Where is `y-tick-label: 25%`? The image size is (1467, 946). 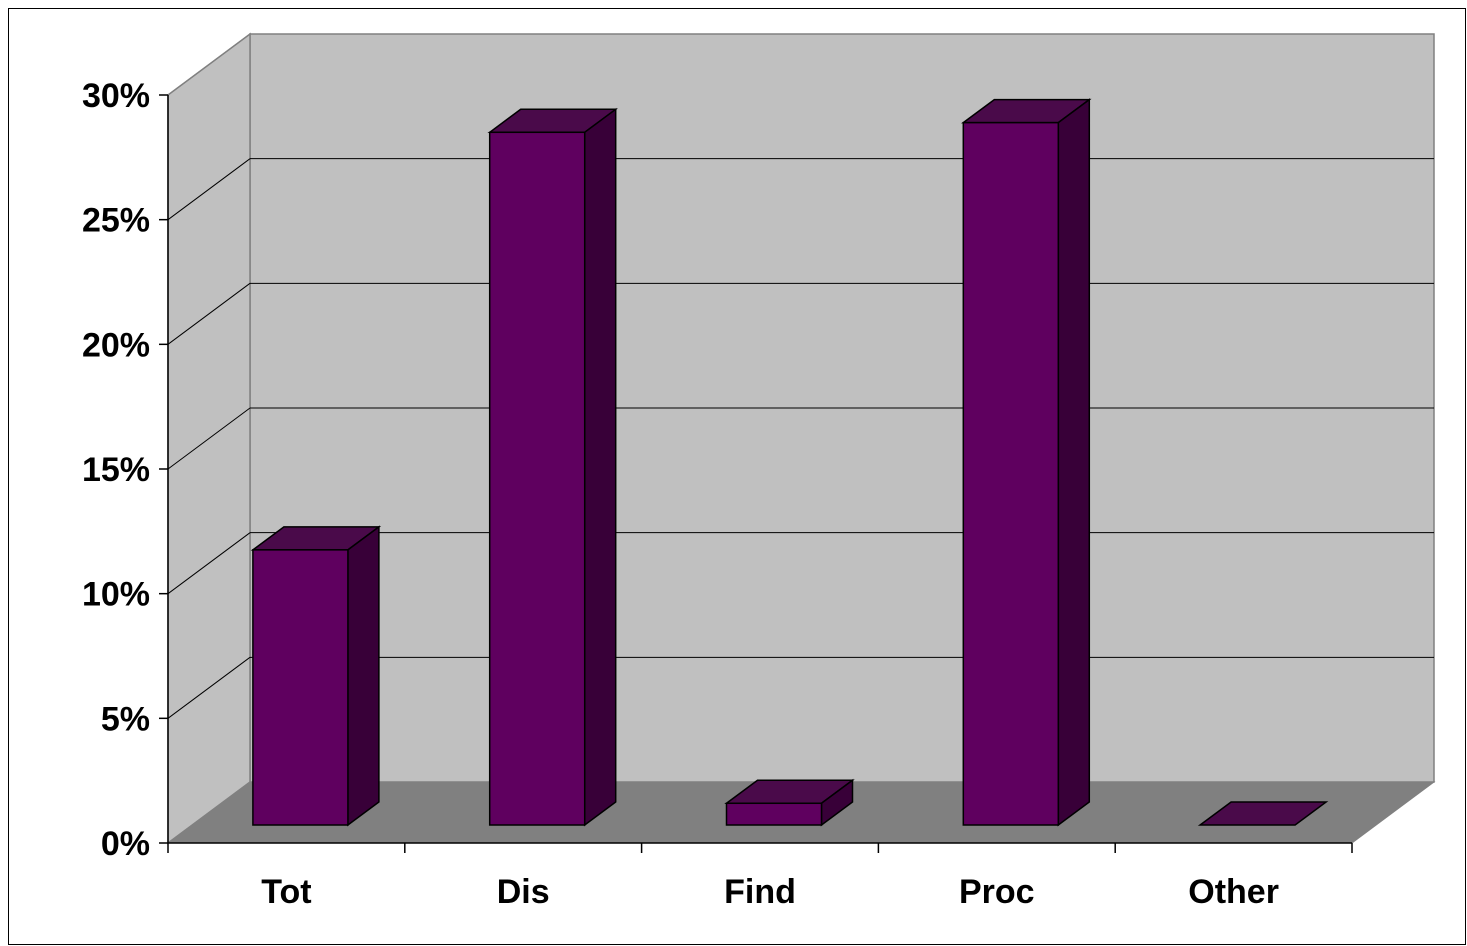
y-tick-label: 25% is located at coordinates (116, 221).